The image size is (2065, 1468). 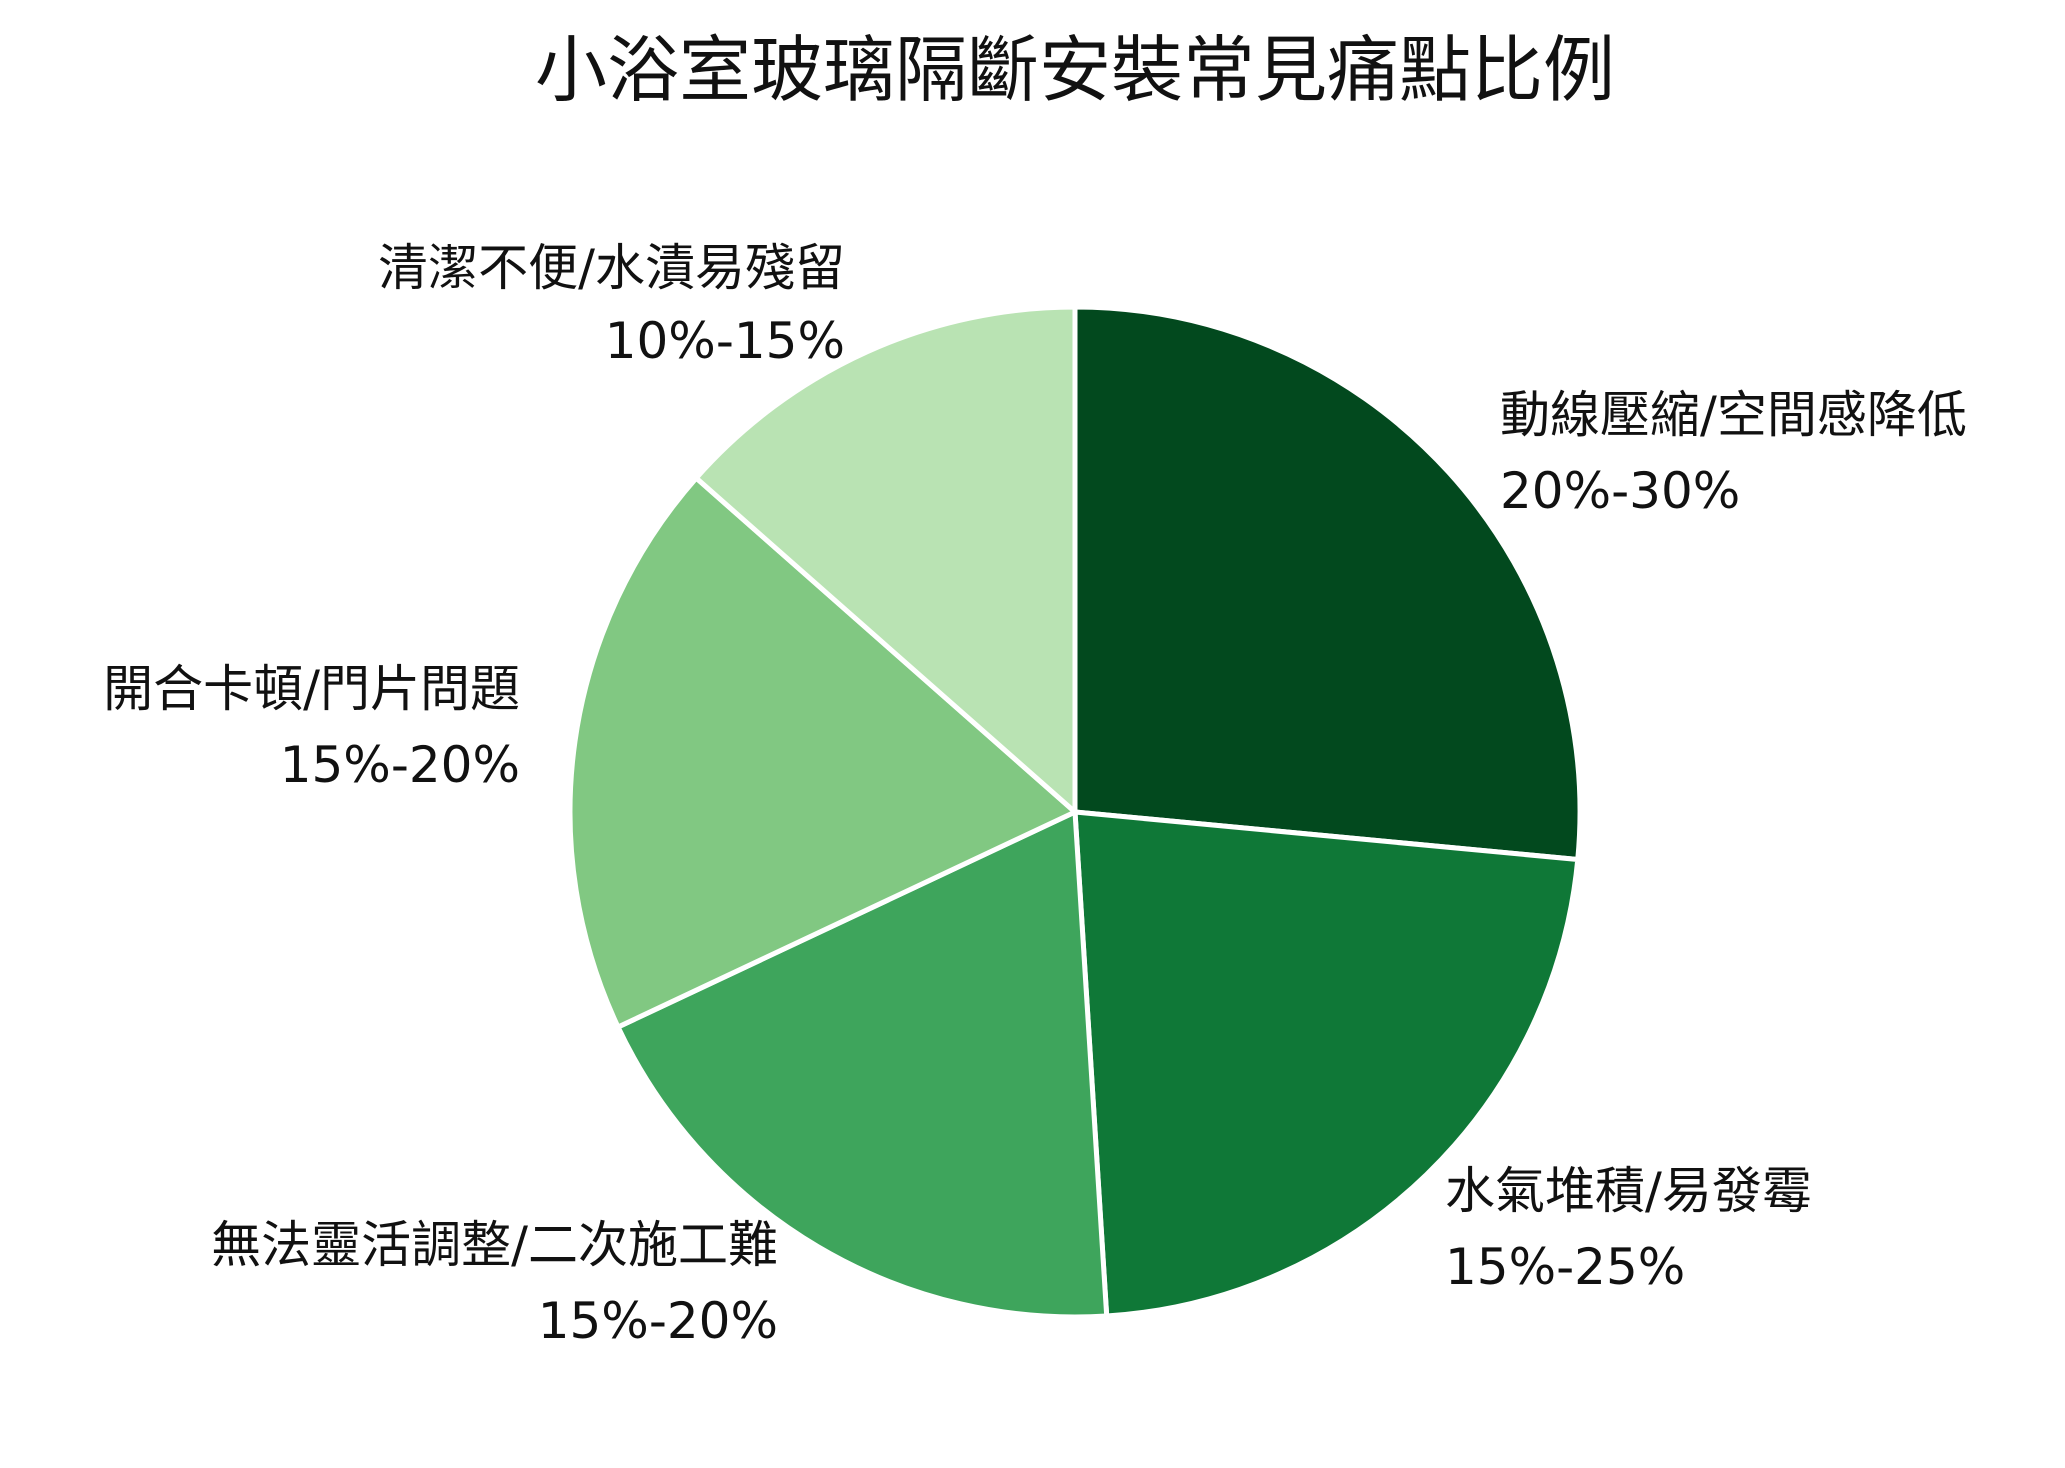 What do you see at coordinates (1075, 70) in the screenshot?
I see `chart-title: 小浴室玻璃隔斷安裝常見痛點比例` at bounding box center [1075, 70].